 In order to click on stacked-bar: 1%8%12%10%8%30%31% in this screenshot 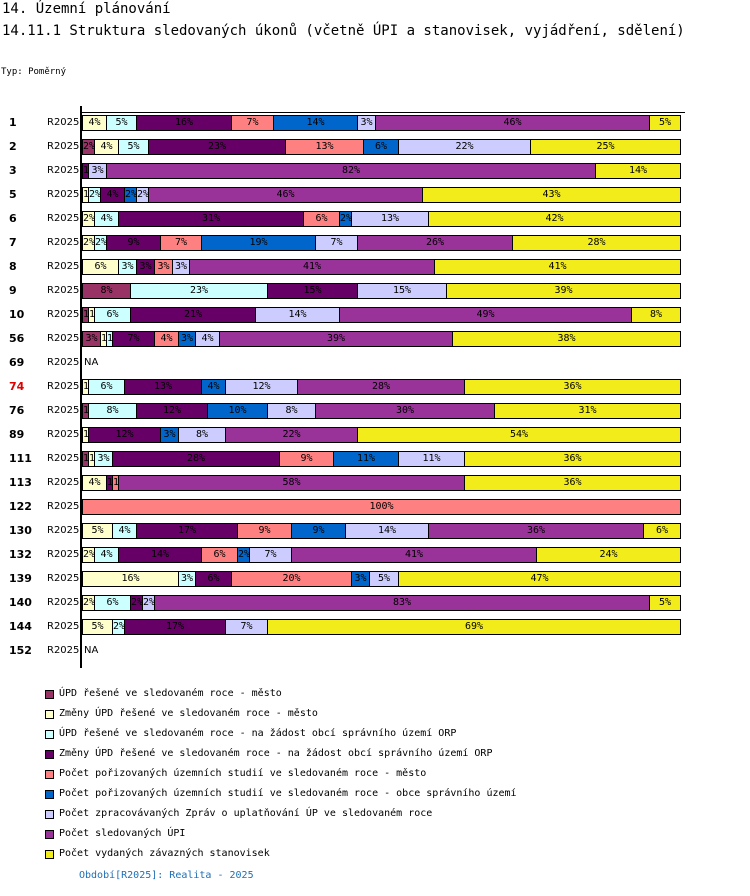, I will do `click(381, 411)`.